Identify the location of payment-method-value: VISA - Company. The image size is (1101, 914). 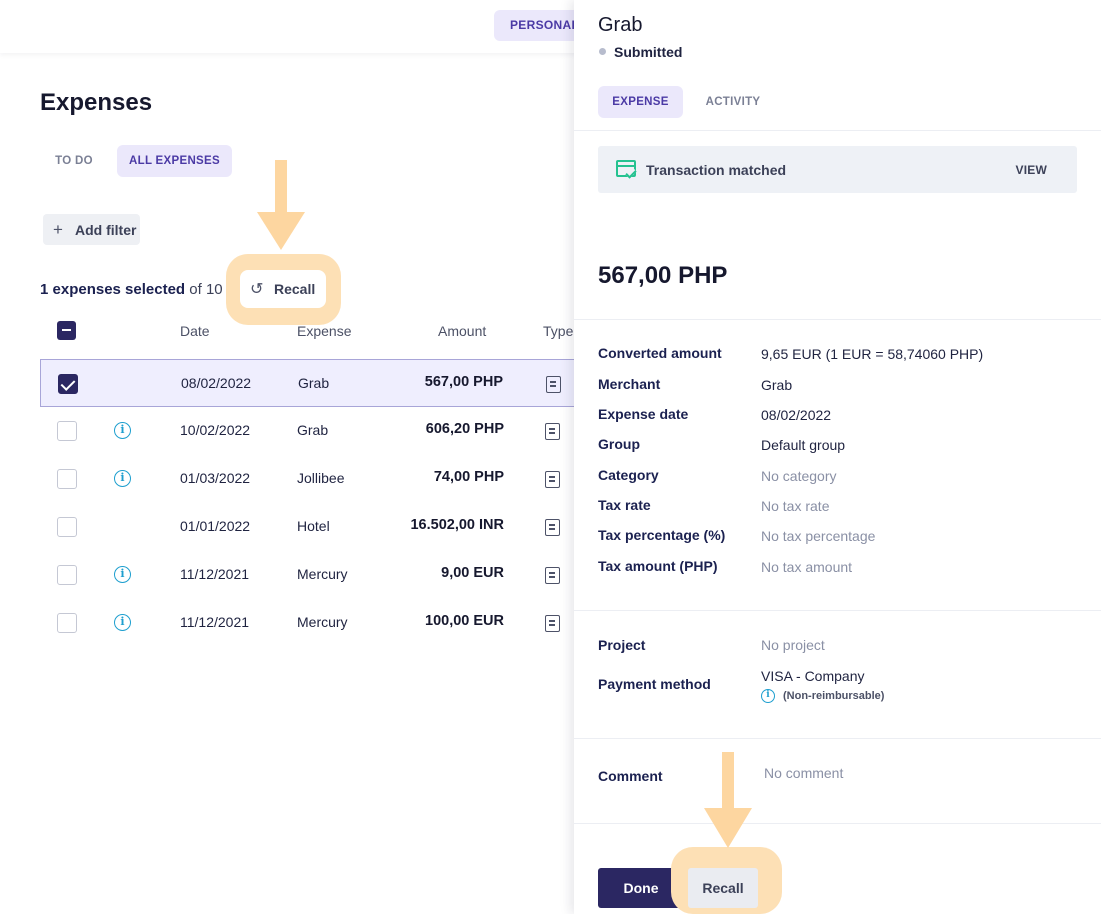
(813, 676).